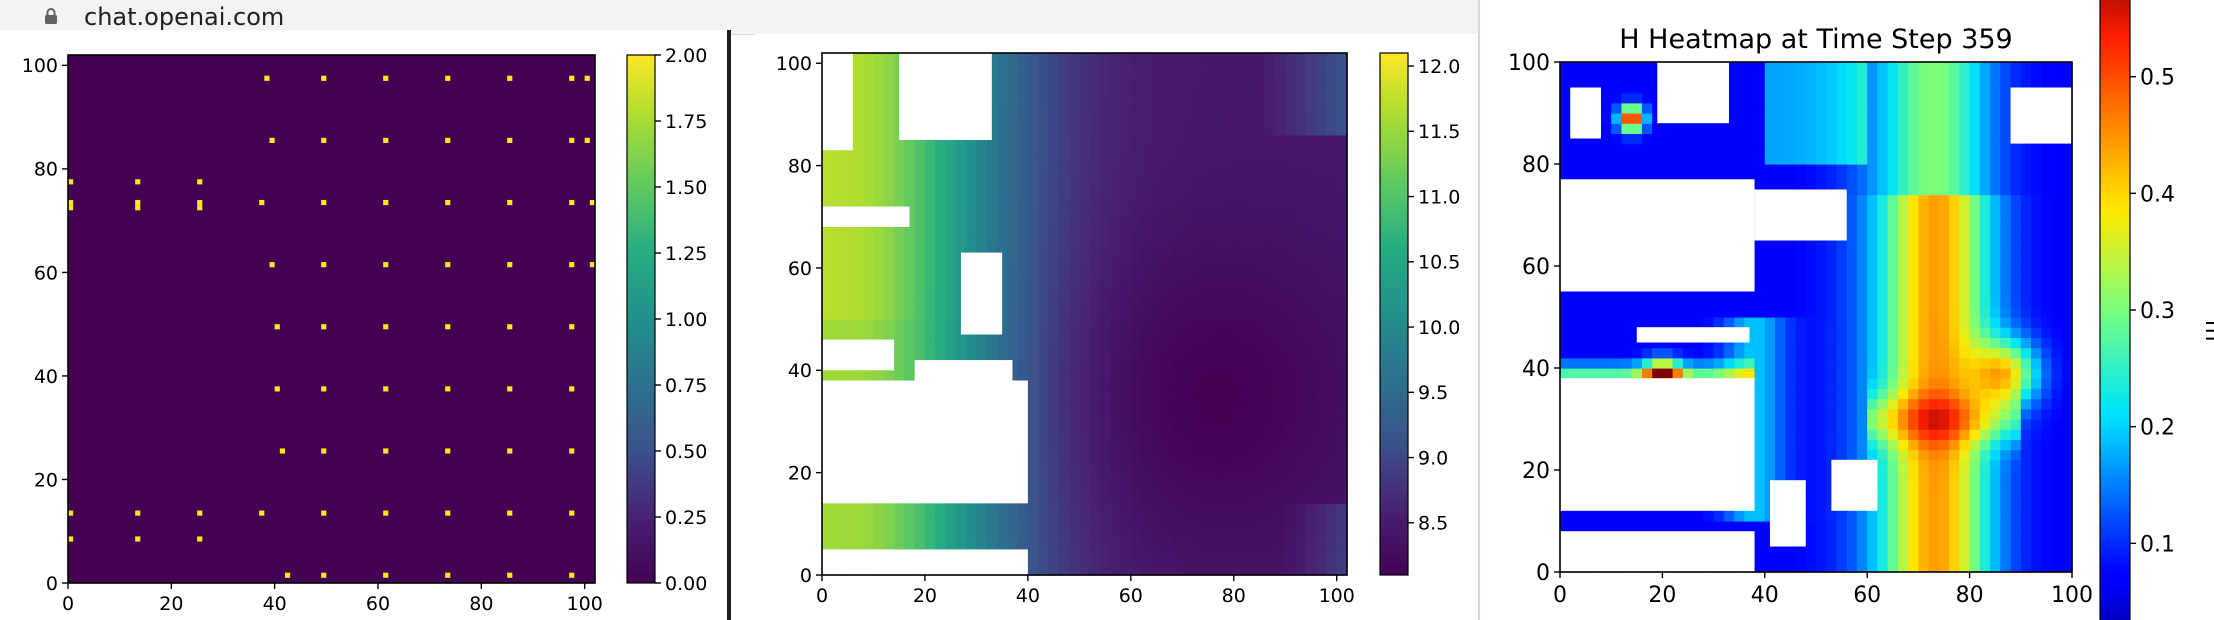  I want to click on browser-url: chat.openai.com, so click(184, 17).